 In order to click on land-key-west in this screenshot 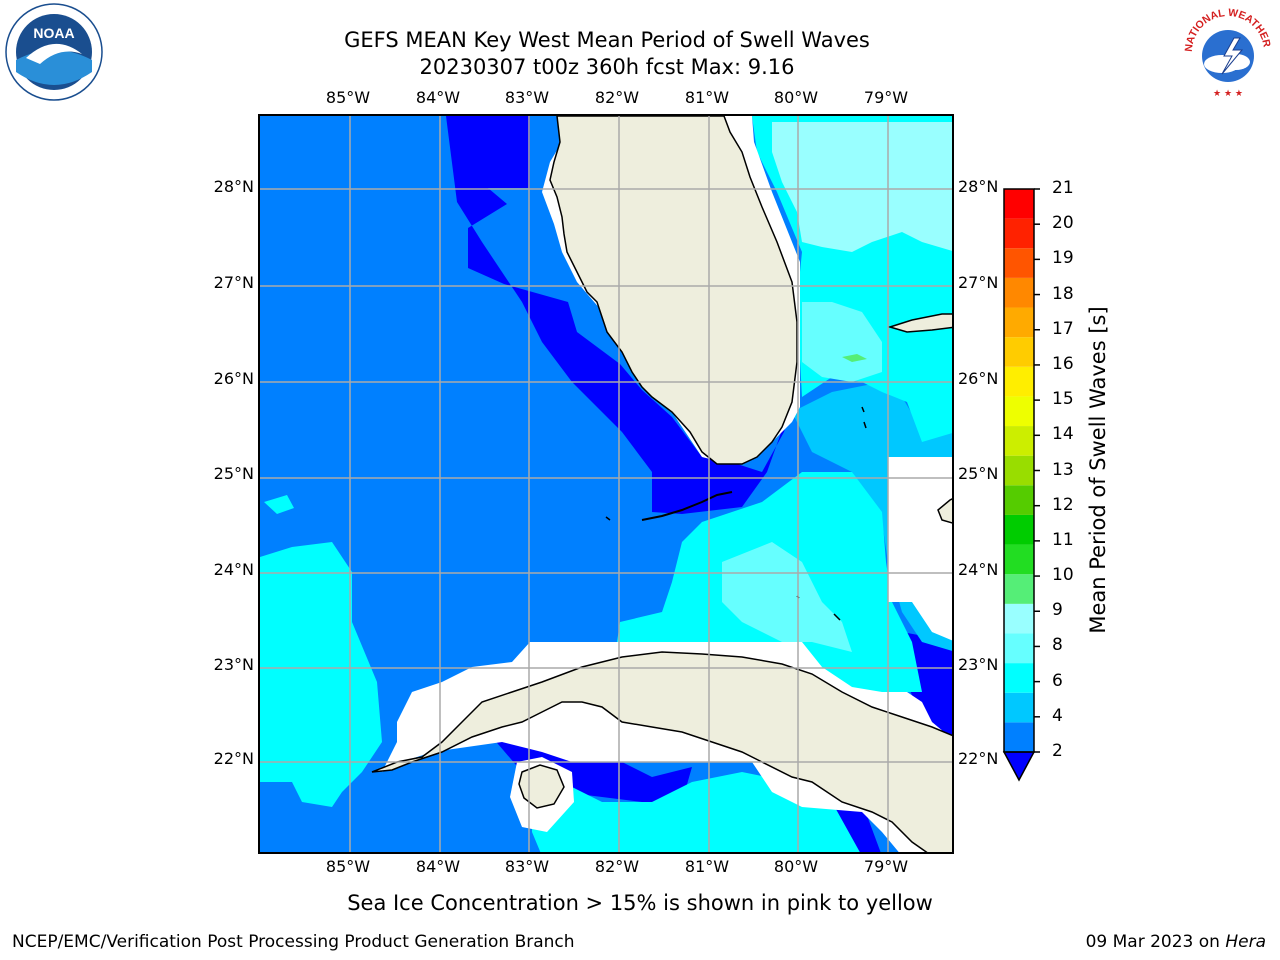, I will do `click(608, 518)`.